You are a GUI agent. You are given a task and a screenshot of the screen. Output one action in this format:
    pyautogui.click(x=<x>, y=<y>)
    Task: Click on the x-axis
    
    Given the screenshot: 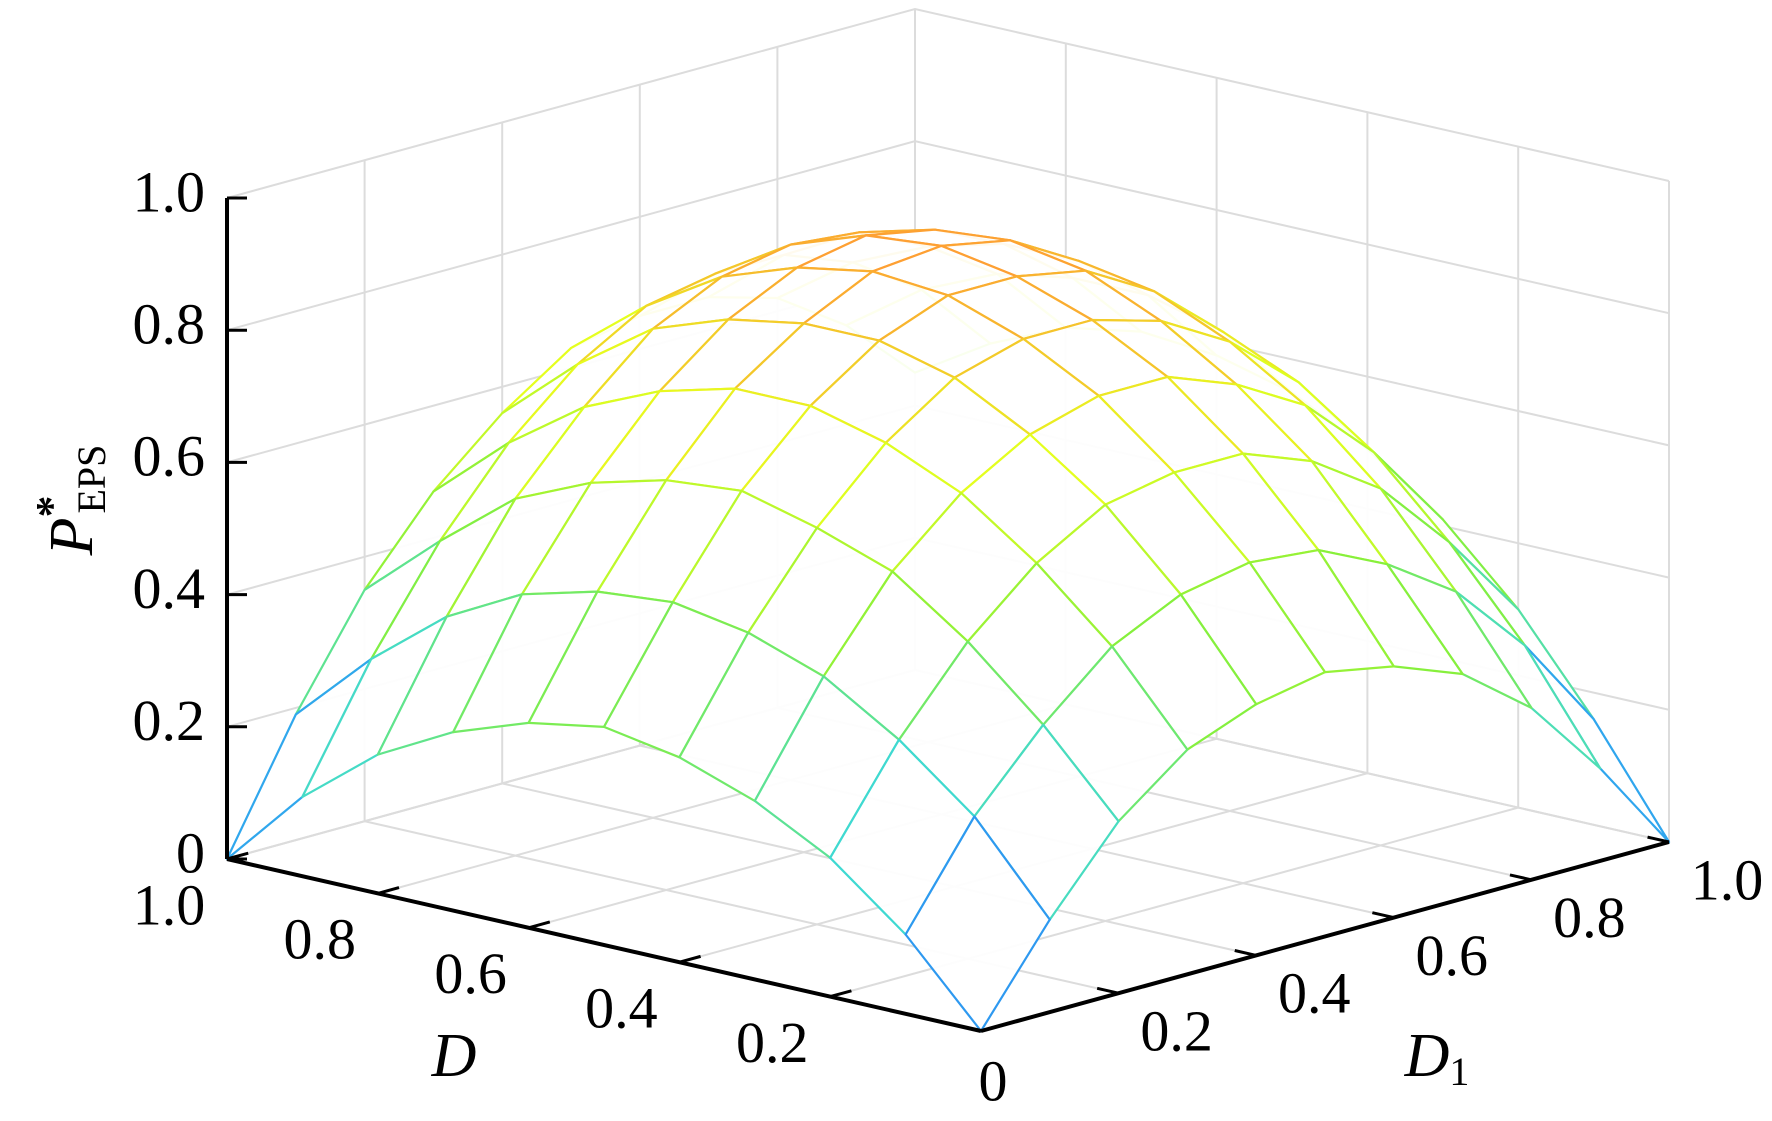 What is the action you would take?
    pyautogui.click(x=604, y=945)
    